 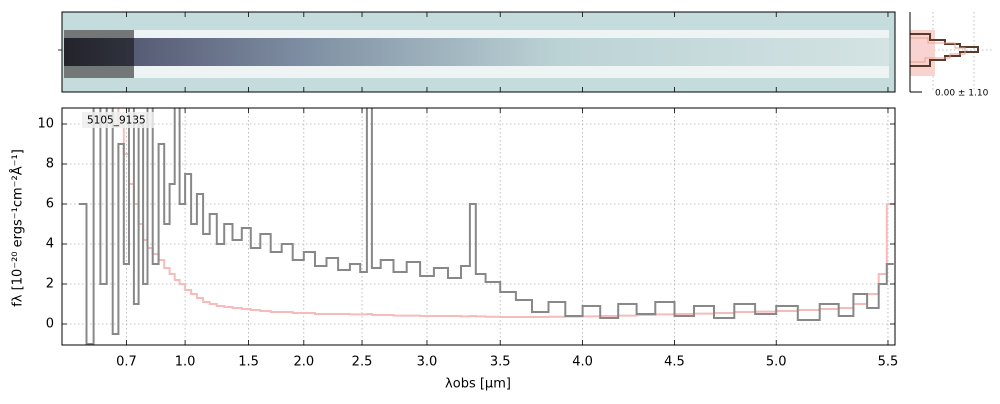 What do you see at coordinates (776, 362) in the screenshot?
I see `x-tick-label: 5.0` at bounding box center [776, 362].